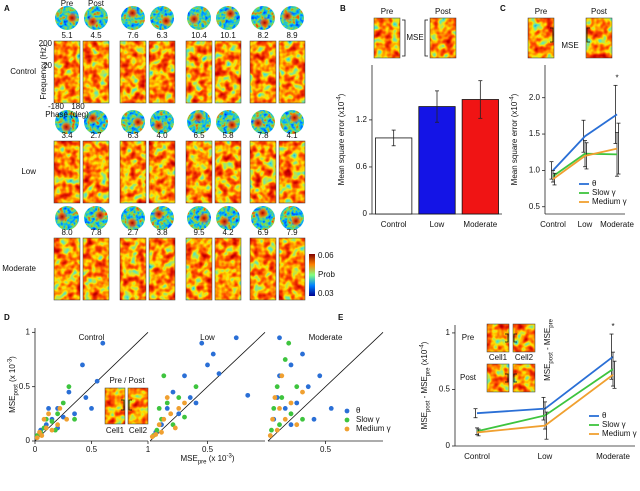  What do you see at coordinates (424, 388) in the screenshot?
I see `y-axis-label-part: - MSE` at bounding box center [424, 388].